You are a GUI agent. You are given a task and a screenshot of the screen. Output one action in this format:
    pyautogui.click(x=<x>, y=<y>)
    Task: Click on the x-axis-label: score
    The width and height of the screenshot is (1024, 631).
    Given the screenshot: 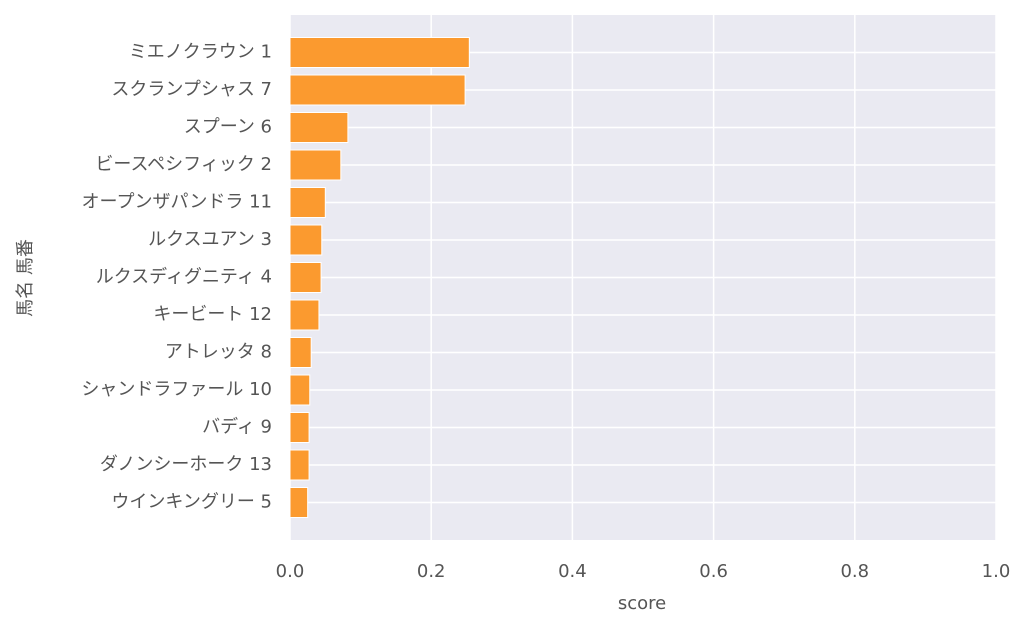 What is the action you would take?
    pyautogui.click(x=642, y=603)
    